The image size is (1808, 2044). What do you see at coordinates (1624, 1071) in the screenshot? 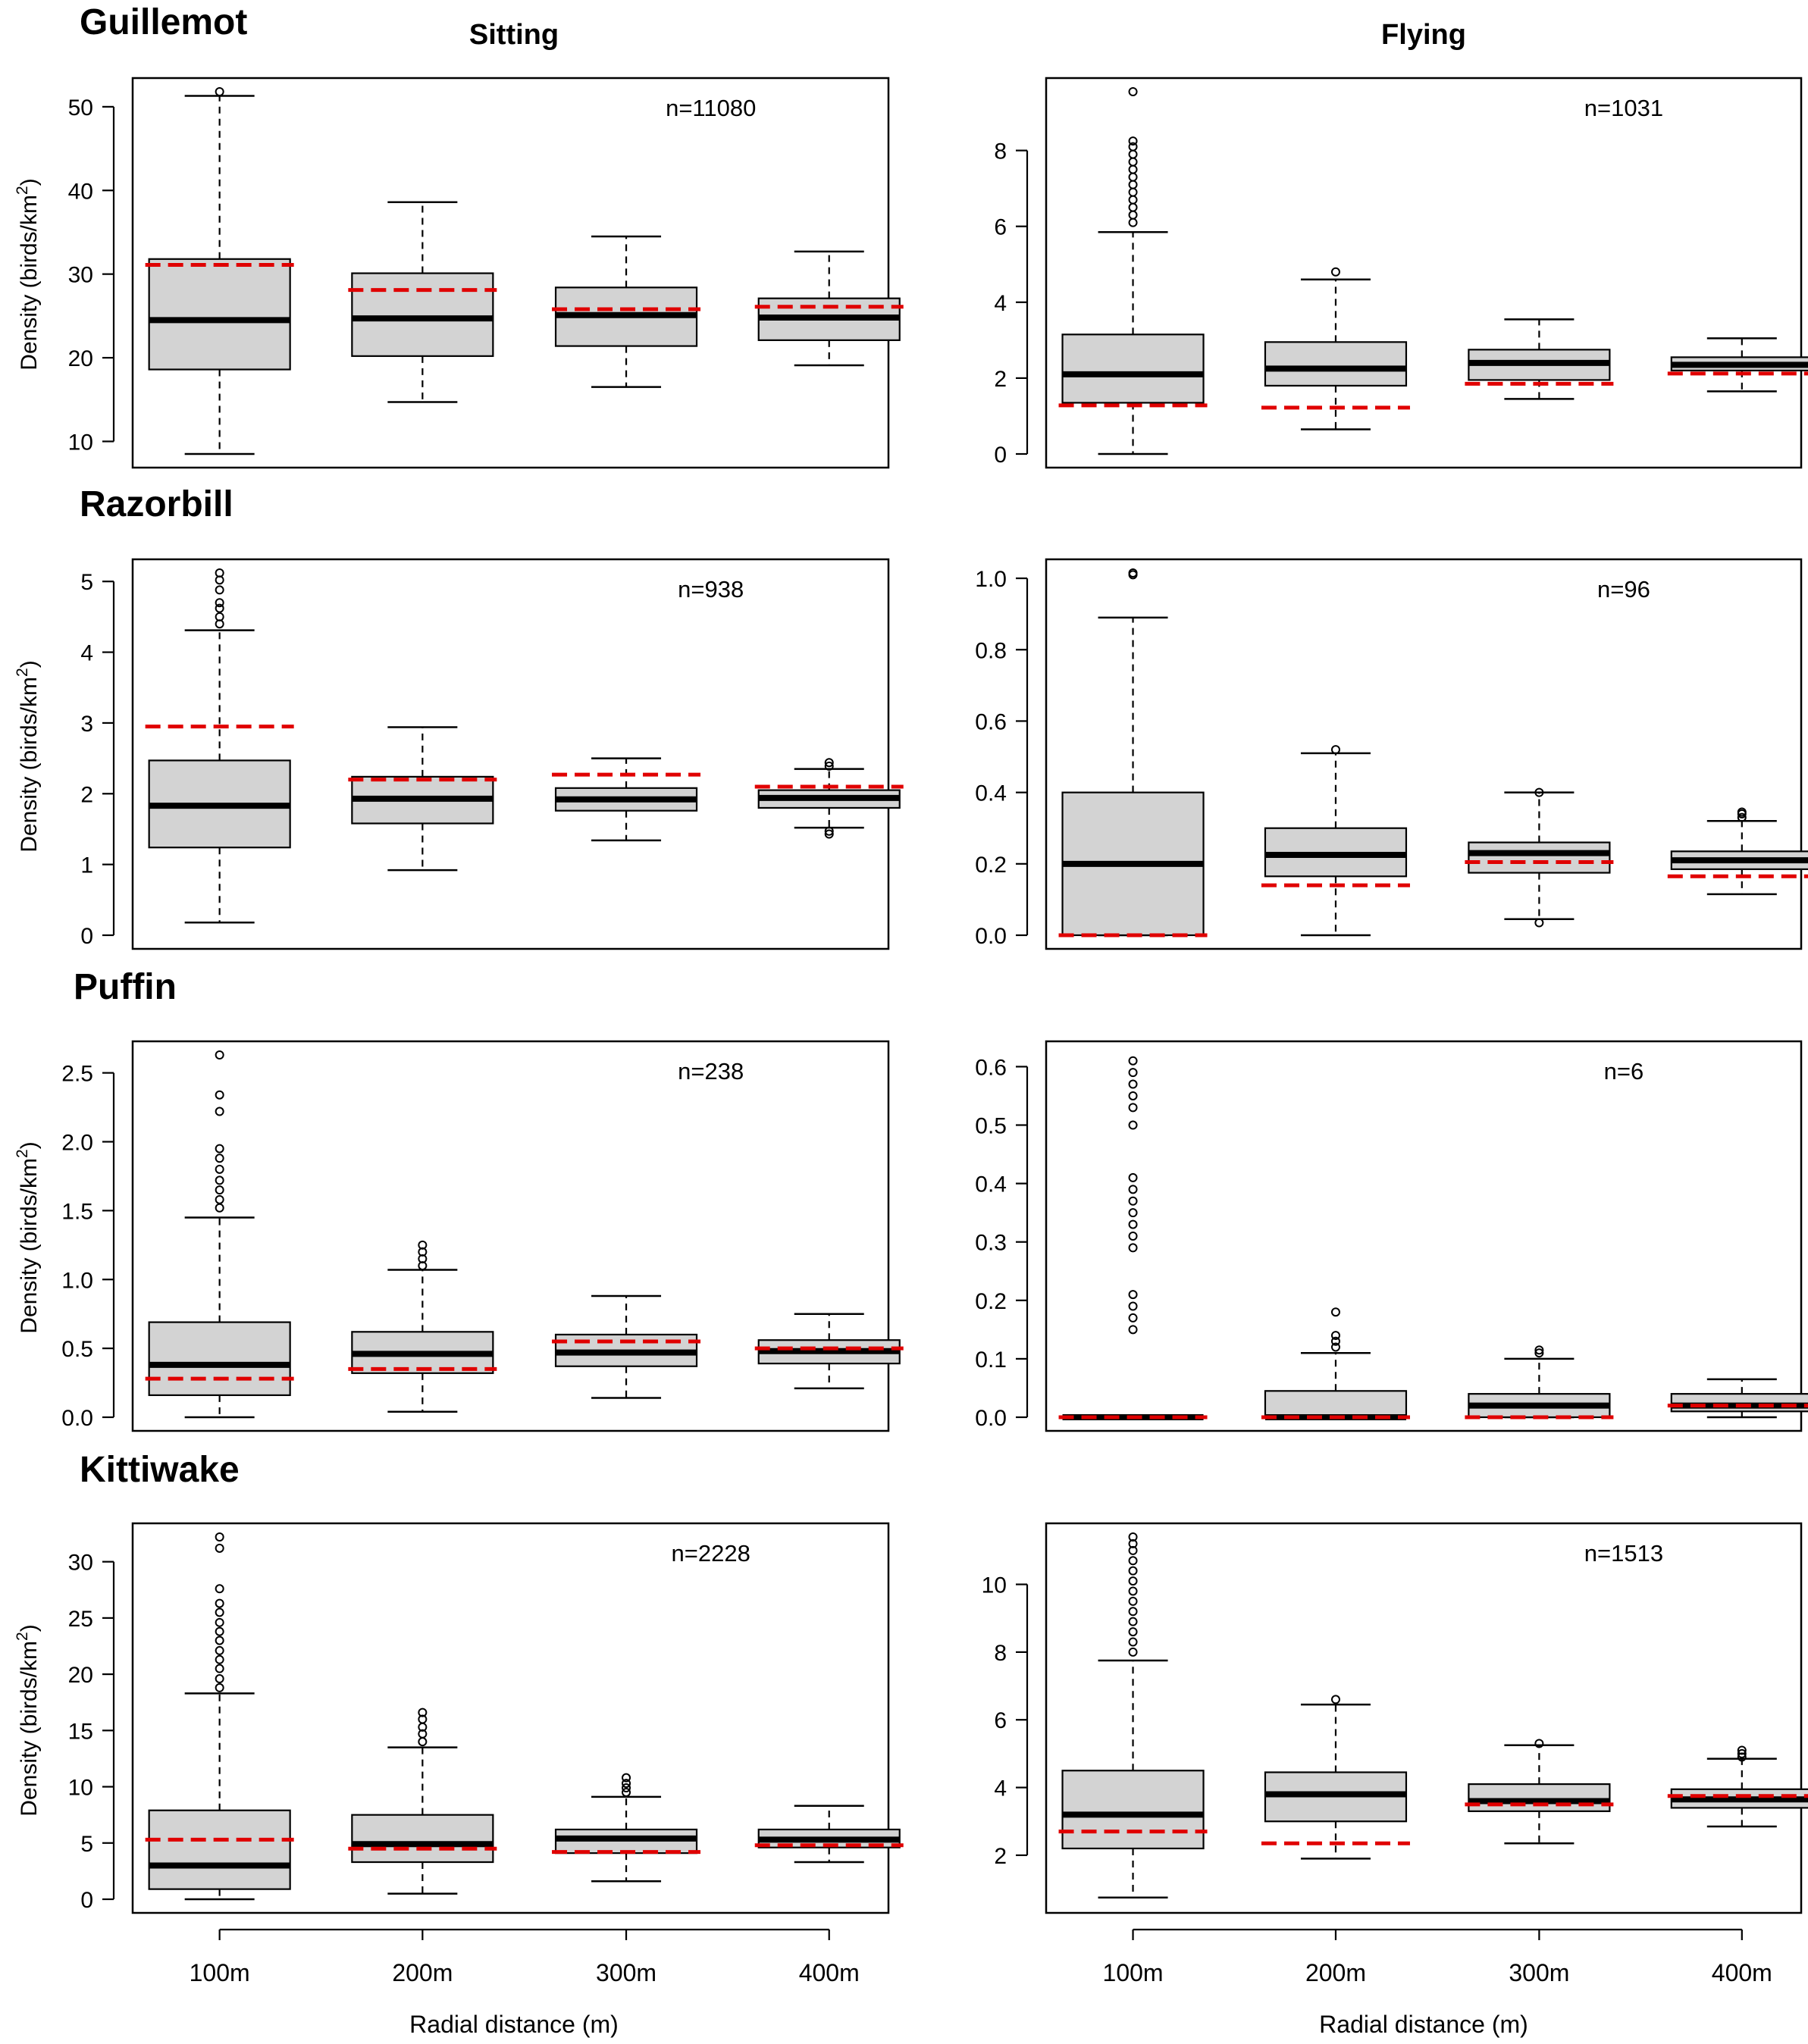
I see `n-label: n=6` at bounding box center [1624, 1071].